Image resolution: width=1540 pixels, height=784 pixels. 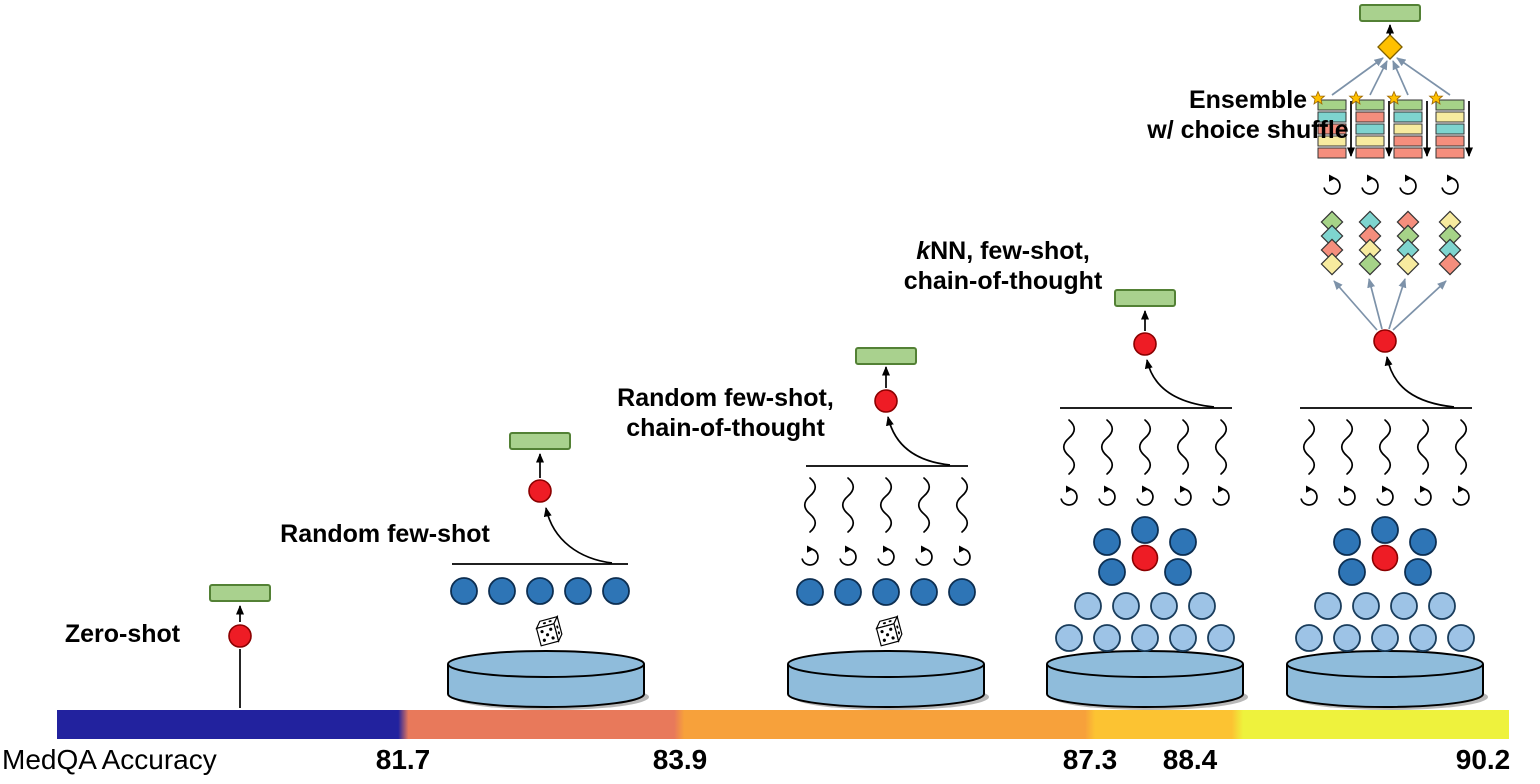 What do you see at coordinates (1003, 252) in the screenshot?
I see `label-line: kNN, few-shot,` at bounding box center [1003, 252].